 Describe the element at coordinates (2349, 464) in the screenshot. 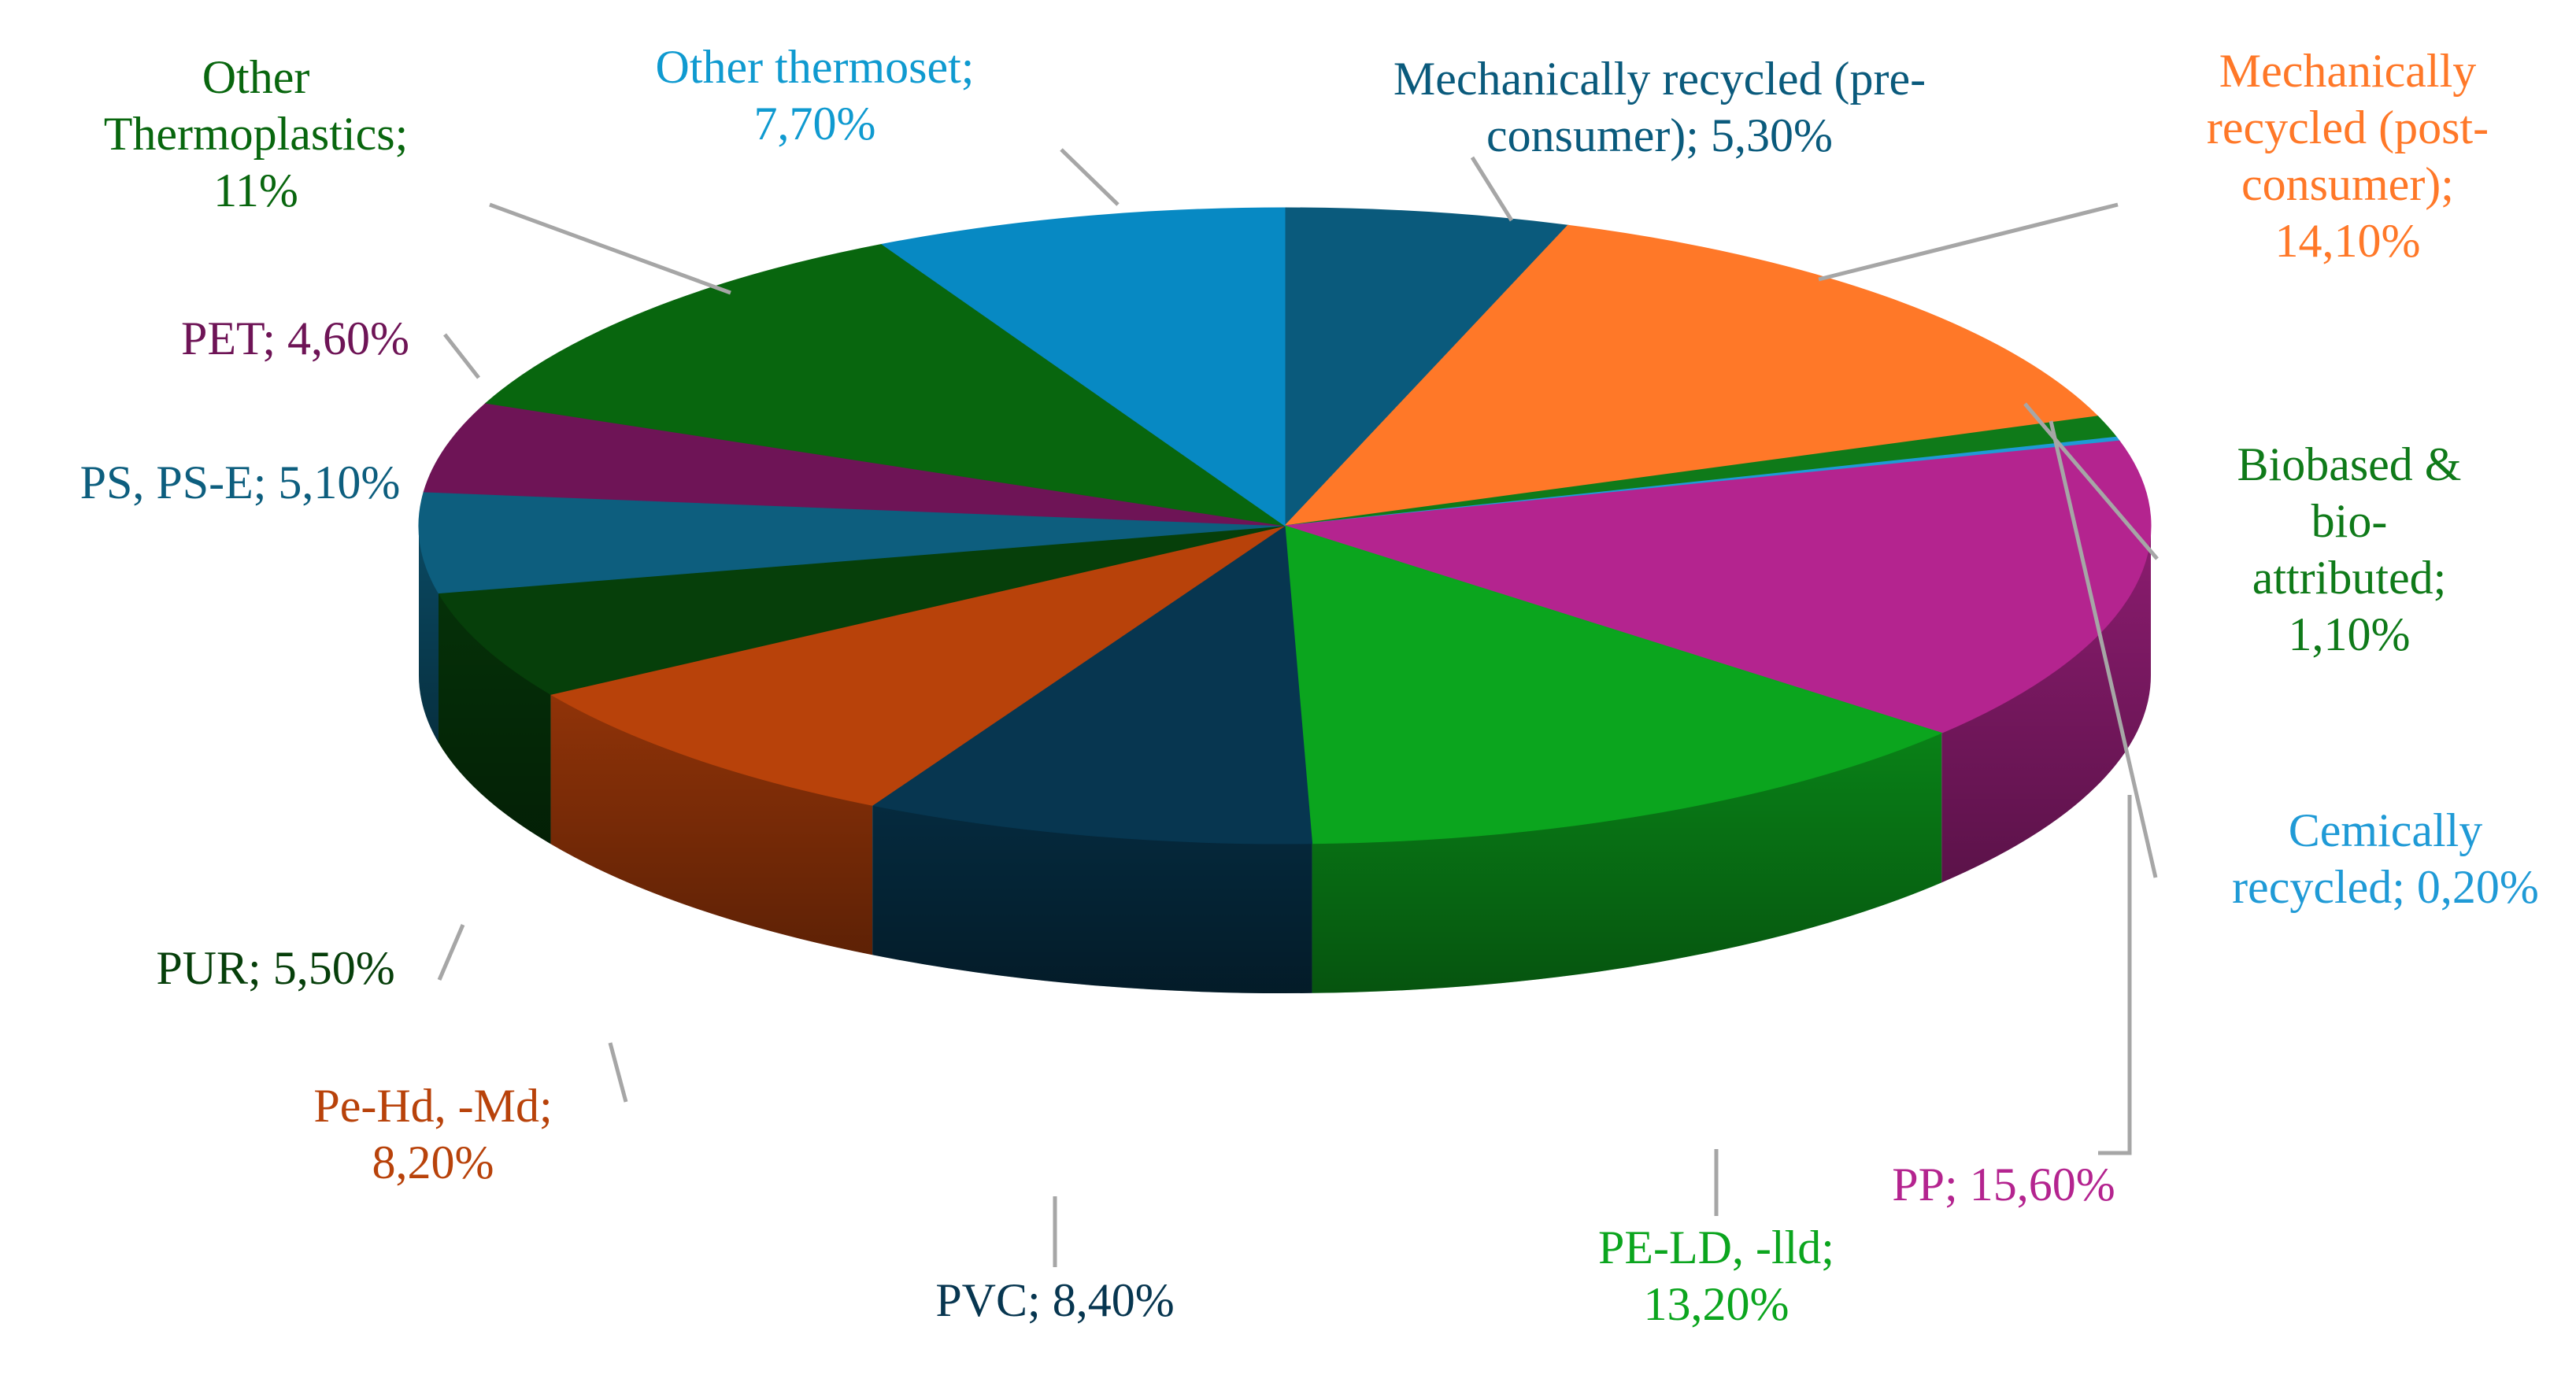

I see `data-label-line: Biobased &` at that location.